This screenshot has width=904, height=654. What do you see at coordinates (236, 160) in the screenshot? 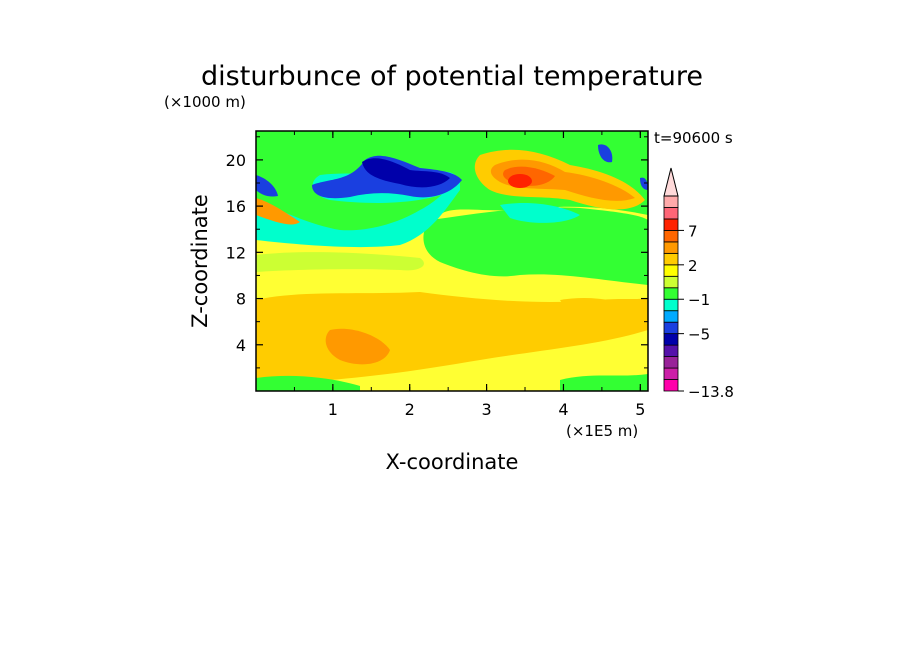
I see `y-tick-label: 20` at bounding box center [236, 160].